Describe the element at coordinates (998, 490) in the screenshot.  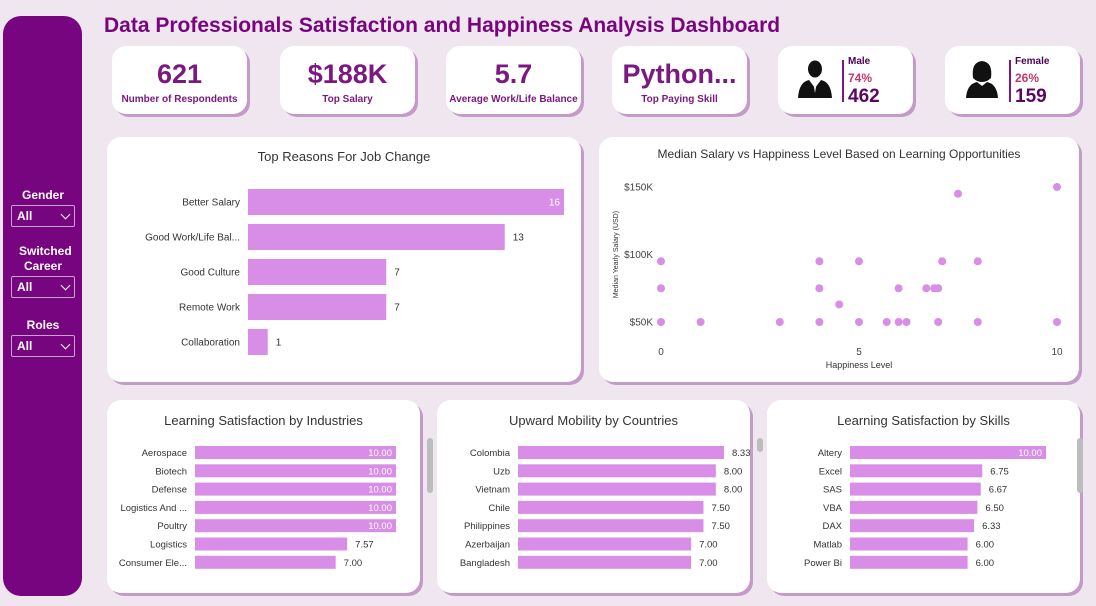
I see `data-label: 6.67` at that location.